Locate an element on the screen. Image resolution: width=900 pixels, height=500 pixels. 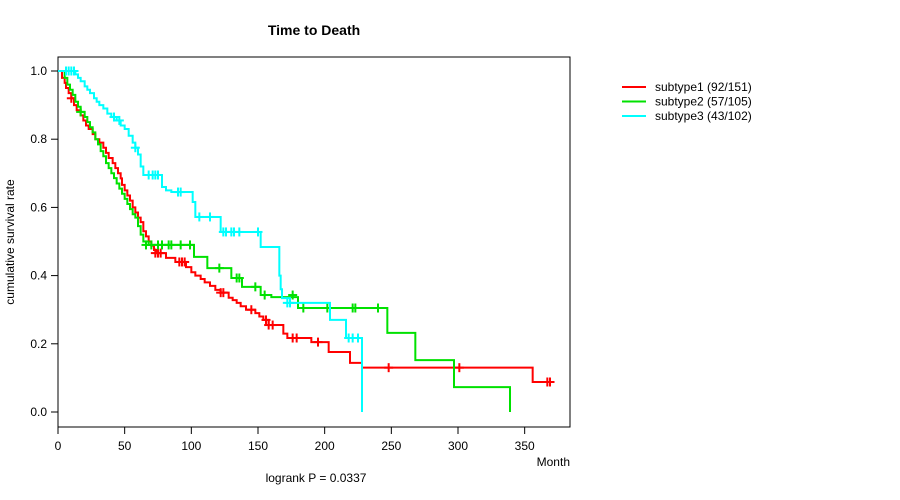
x-axis-title: Month is located at coordinates (553, 462).